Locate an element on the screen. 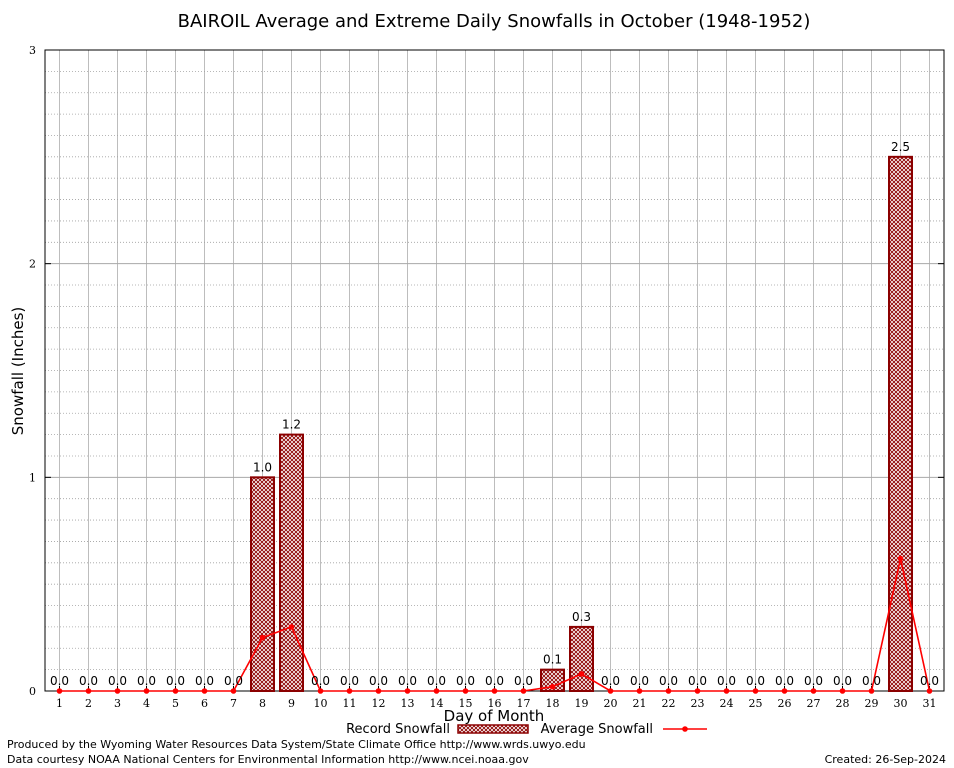 This screenshot has width=954, height=768. bar-value-label: 0.1 is located at coordinates (552, 660).